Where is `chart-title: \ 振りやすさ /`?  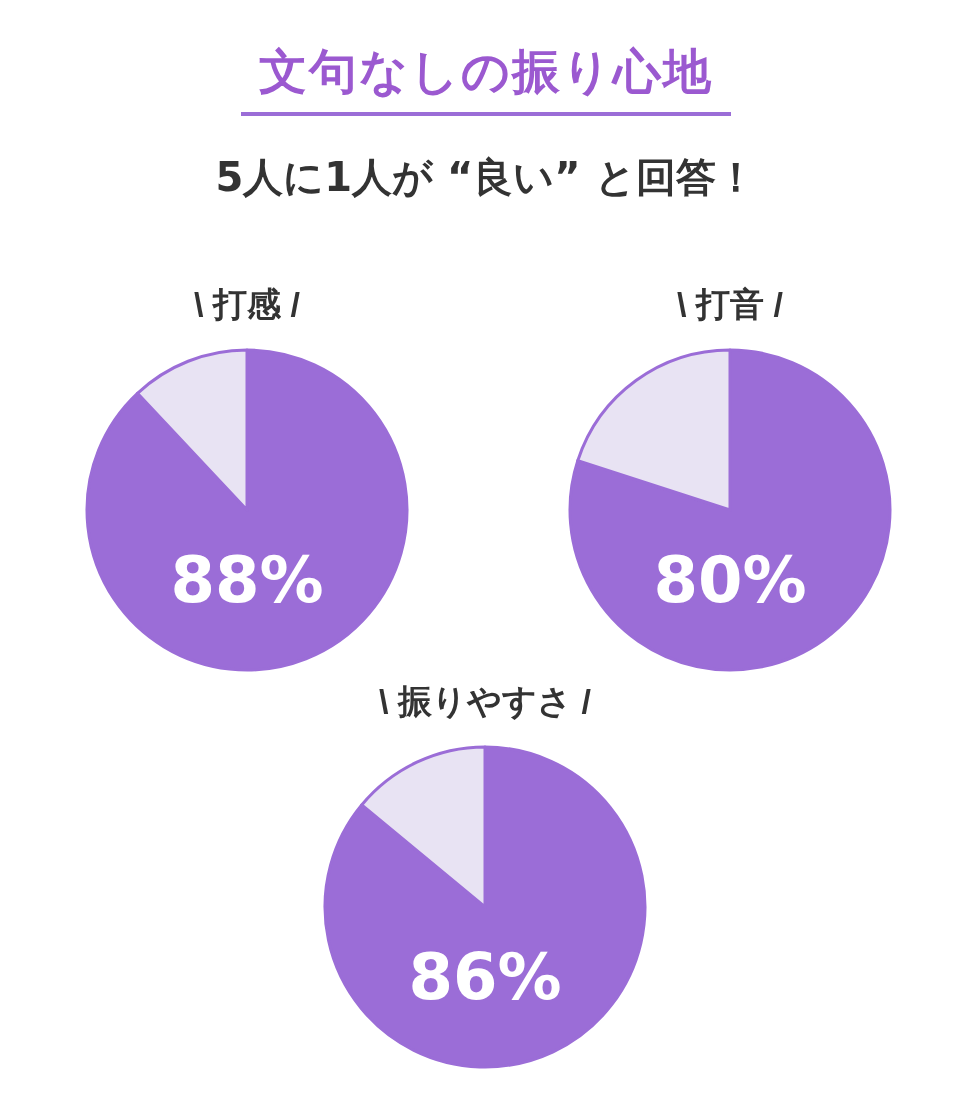
chart-title: \ 振りやすさ / is located at coordinates (485, 701).